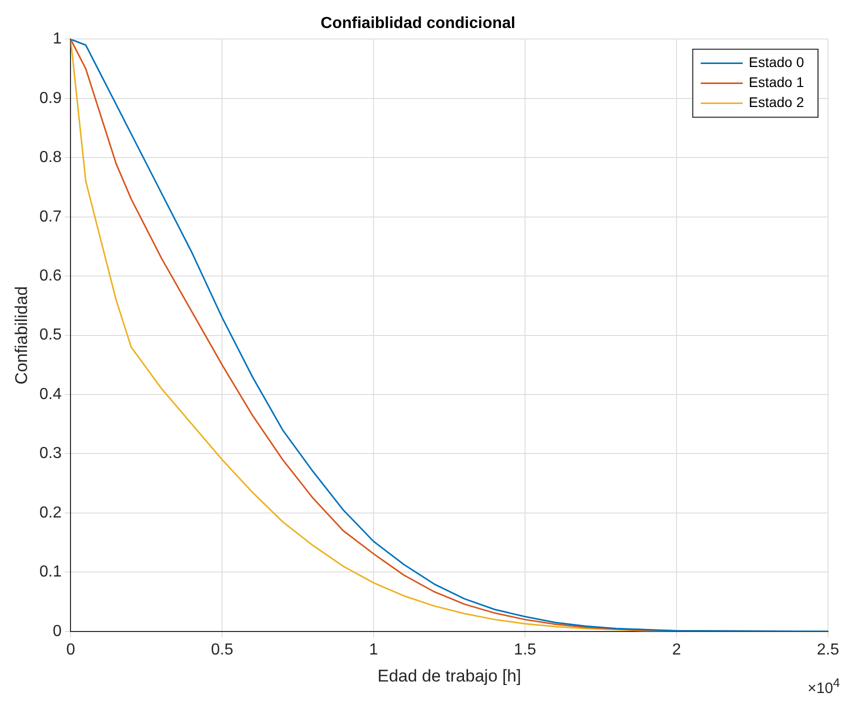 This screenshot has height=709, width=856. What do you see at coordinates (50, 275) in the screenshot?
I see `y-tick-label: 0.6` at bounding box center [50, 275].